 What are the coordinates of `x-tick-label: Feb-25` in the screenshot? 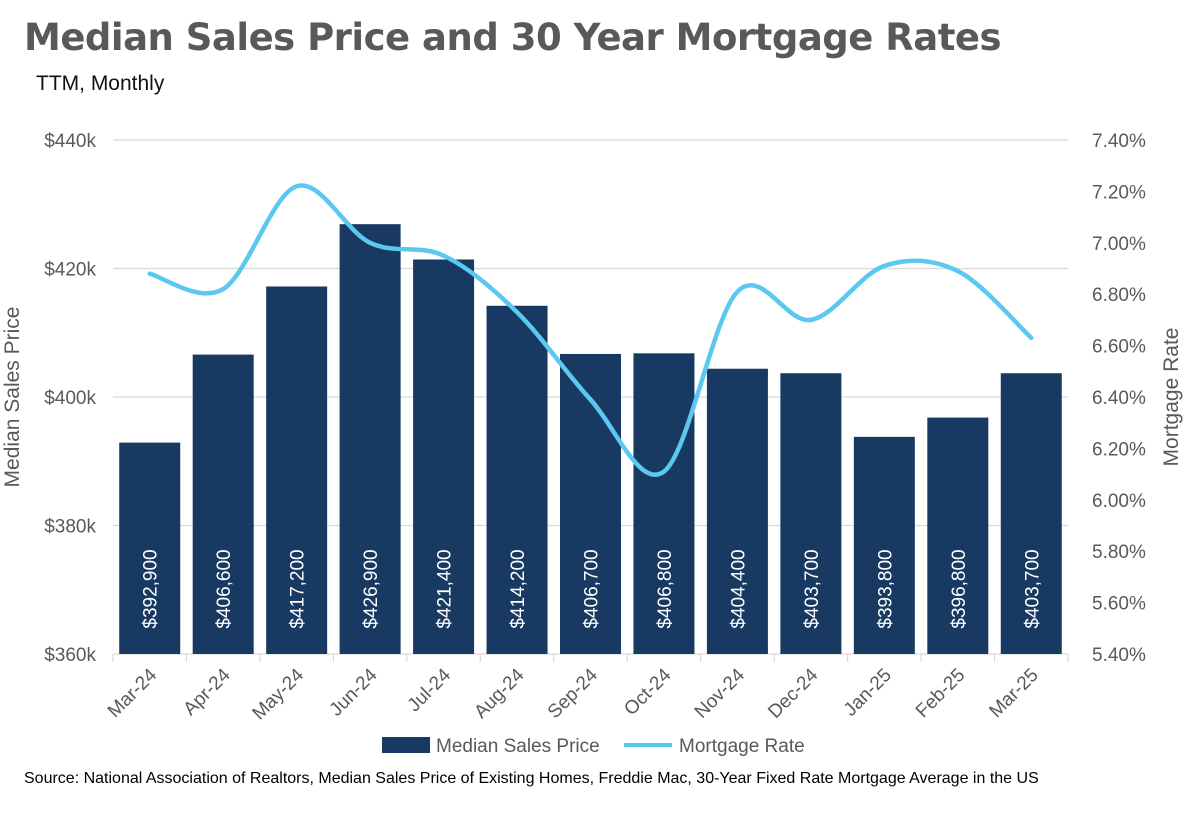 It's located at (940, 693).